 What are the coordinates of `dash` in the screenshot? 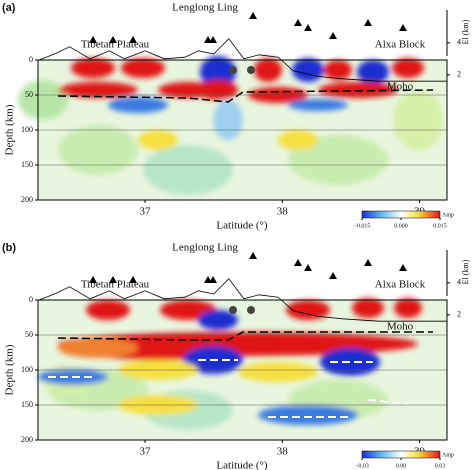 It's located at (388, 402).